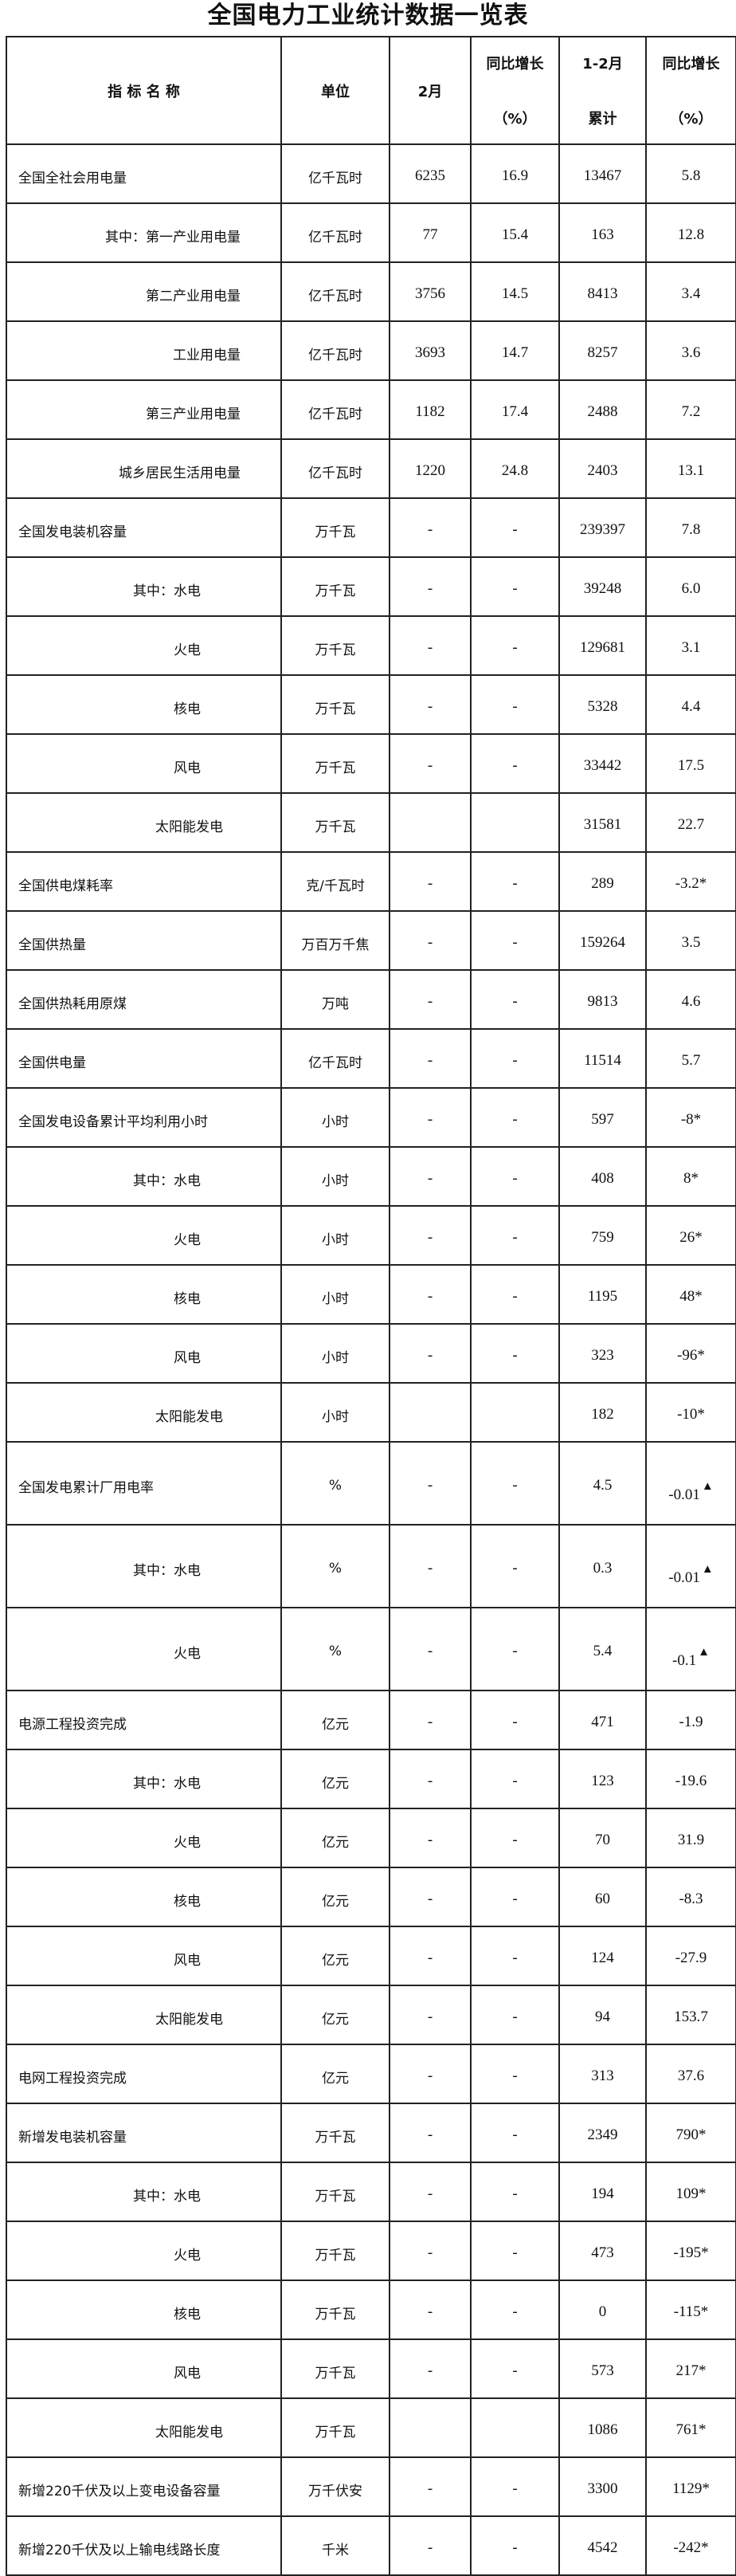 This screenshot has width=736, height=2576. Describe the element at coordinates (602, 2310) in the screenshot. I see `cum-value: 0` at that location.